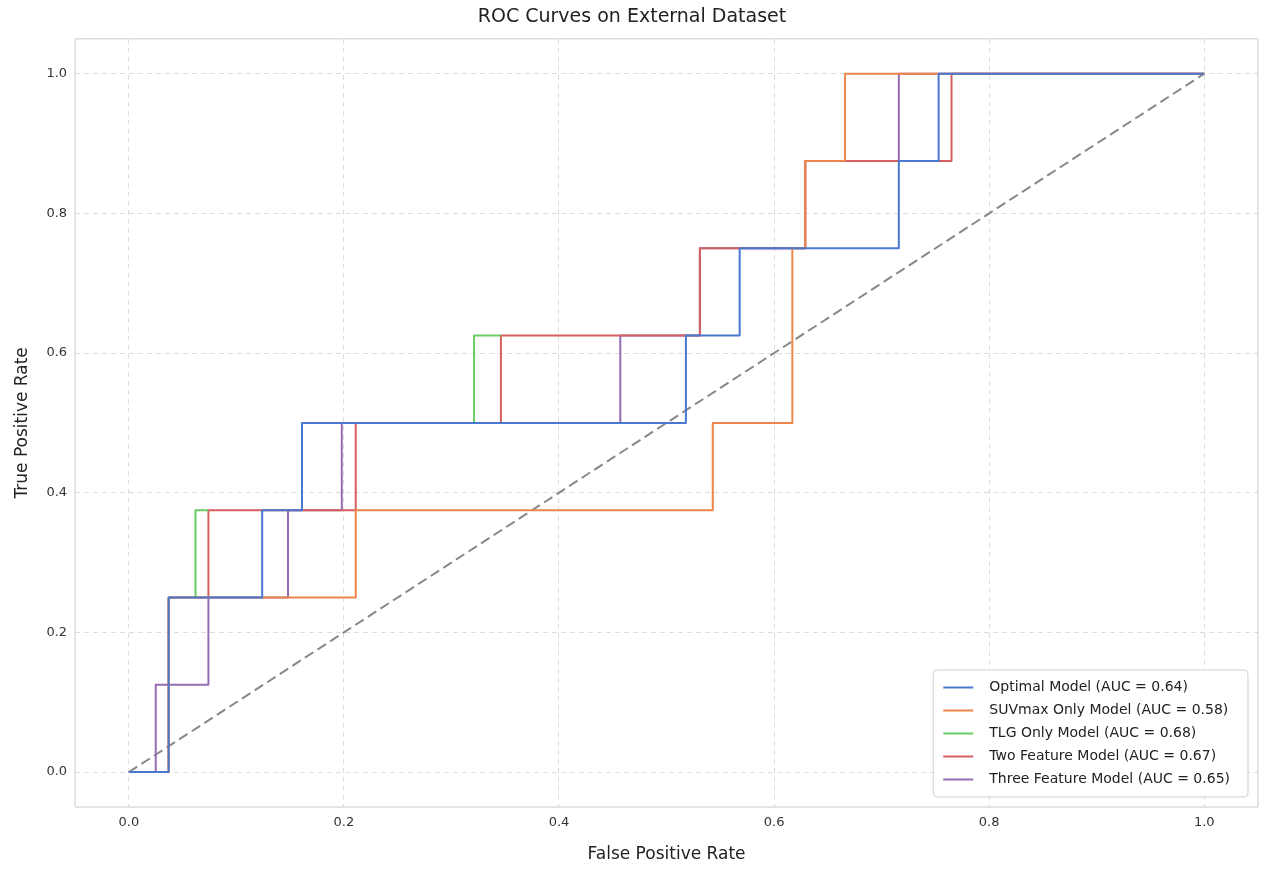 This screenshot has width=1263, height=875. I want to click on y-tick-label: 1.0, so click(57, 73).